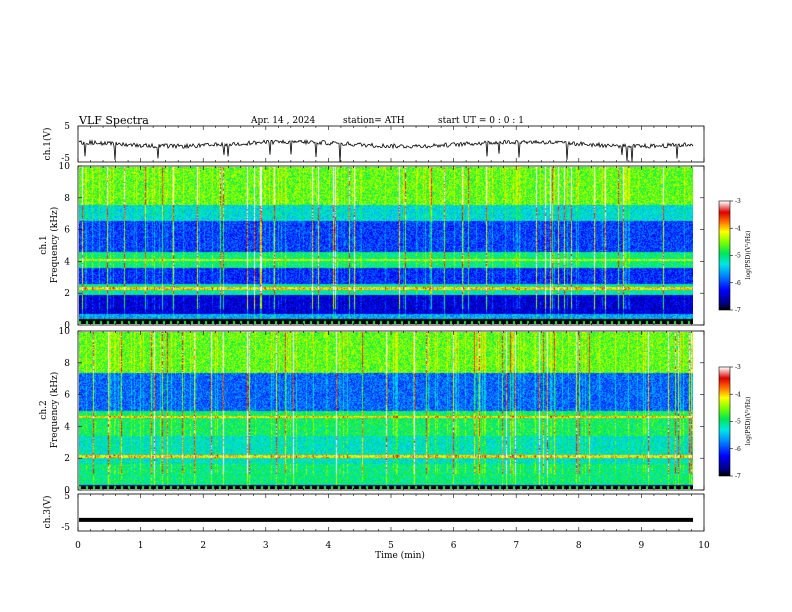  What do you see at coordinates (54, 410) in the screenshot?
I see `ch2-frequency-label: Frequency (kHz)` at bounding box center [54, 410].